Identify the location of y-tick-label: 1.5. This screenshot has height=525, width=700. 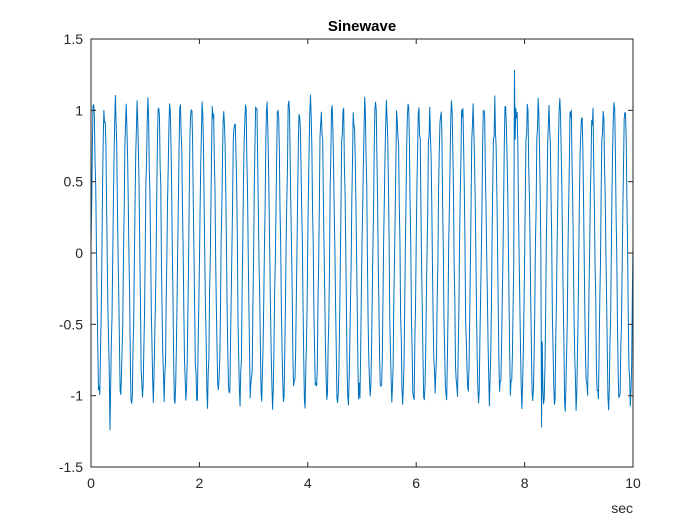
(74, 39).